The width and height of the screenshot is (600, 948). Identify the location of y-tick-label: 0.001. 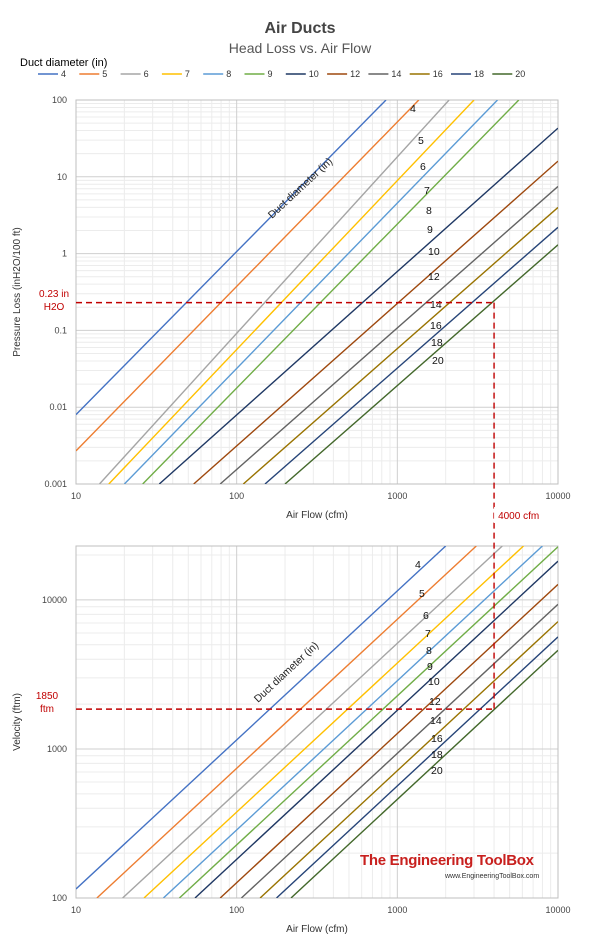
(55, 484).